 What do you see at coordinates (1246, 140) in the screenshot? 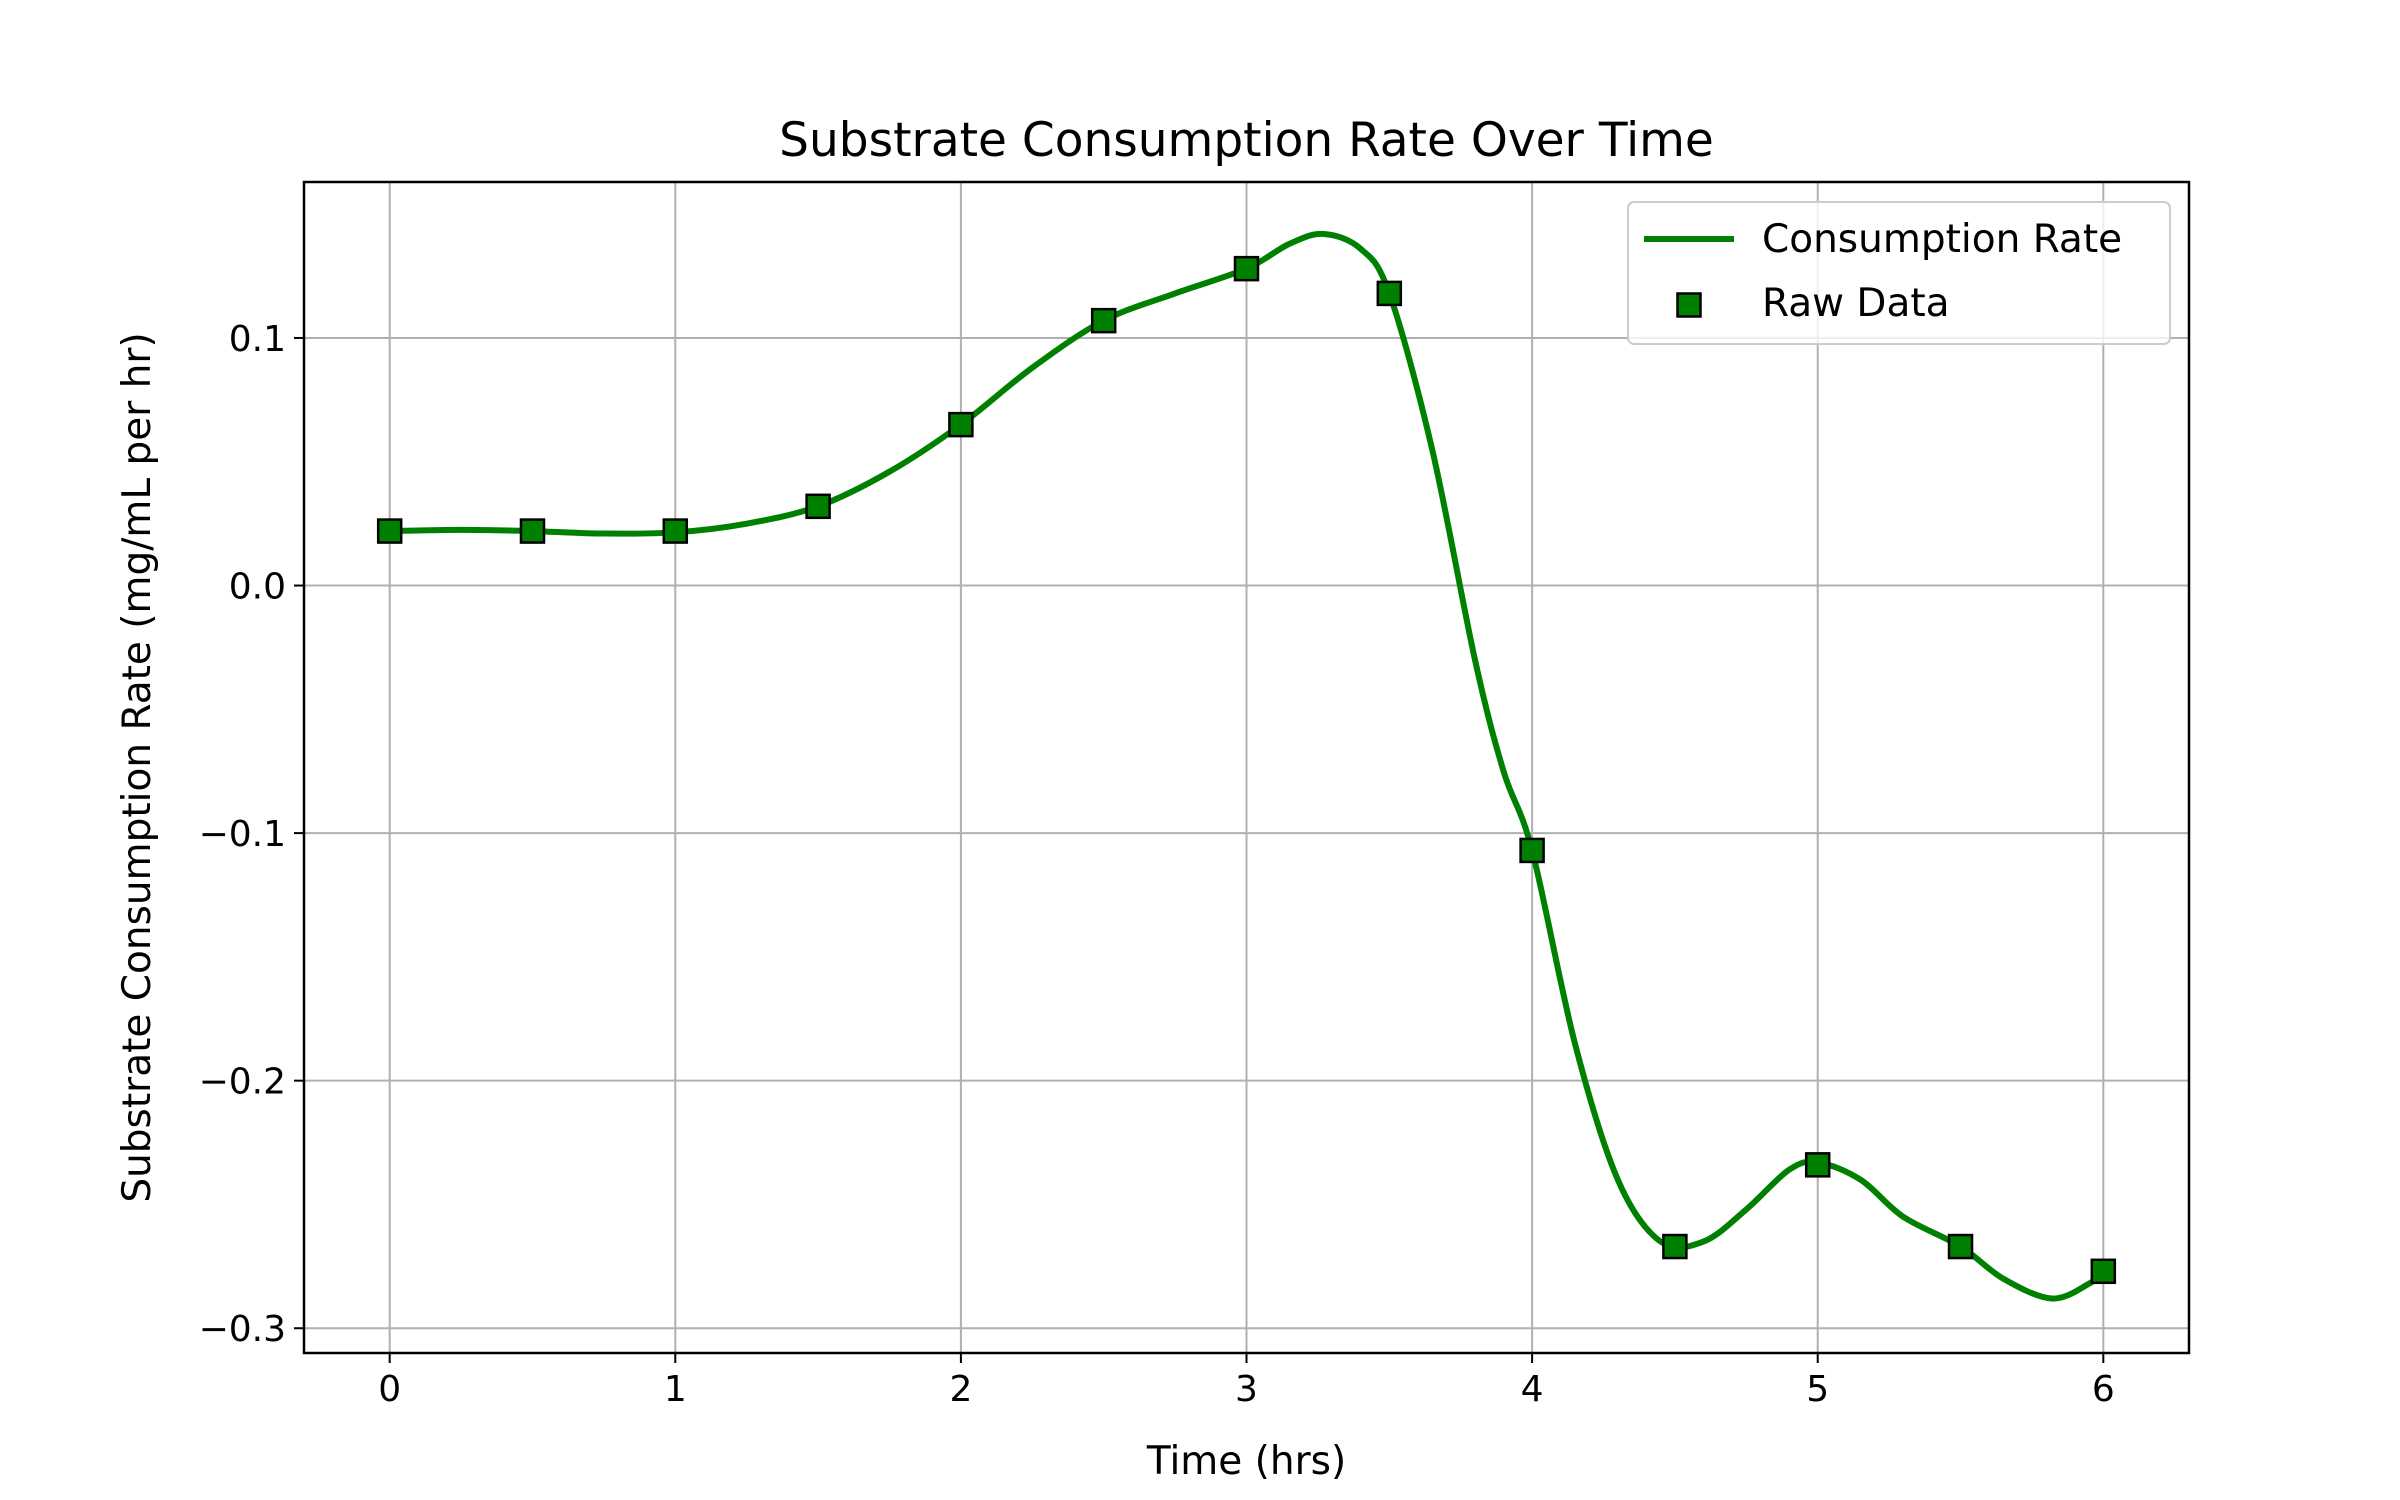
I see `chart-title: Substrate Consumption Rate Over Time` at bounding box center [1246, 140].